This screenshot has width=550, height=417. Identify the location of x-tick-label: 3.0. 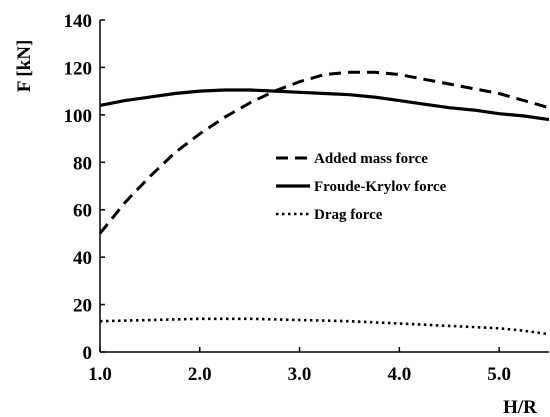
(300, 374).